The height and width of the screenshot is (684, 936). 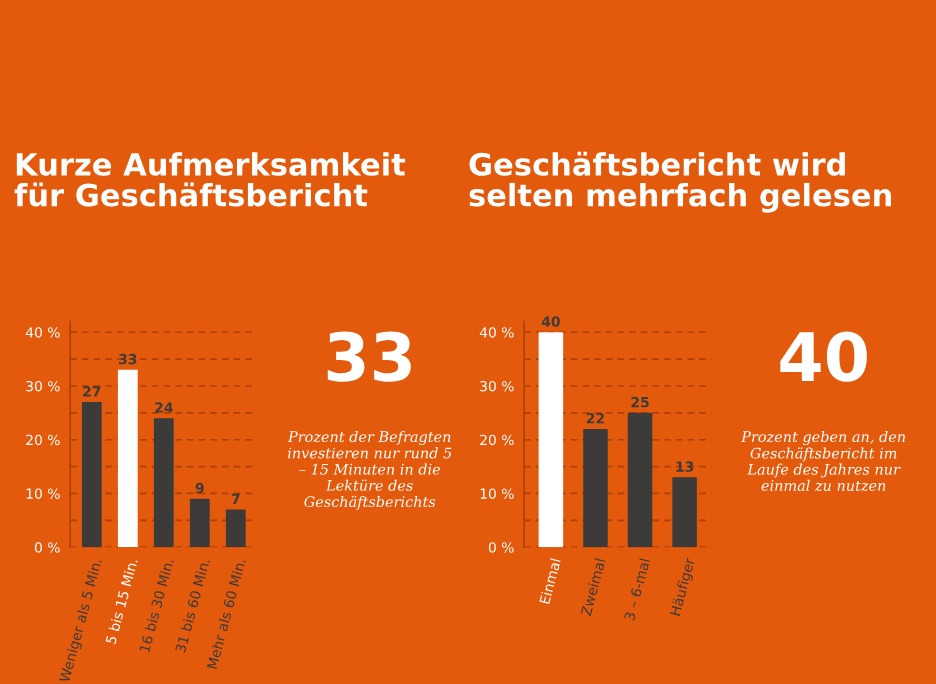 What do you see at coordinates (680, 182) in the screenshot?
I see `chart-title: Geschäftsbericht wird selten mehrfach gelesen` at bounding box center [680, 182].